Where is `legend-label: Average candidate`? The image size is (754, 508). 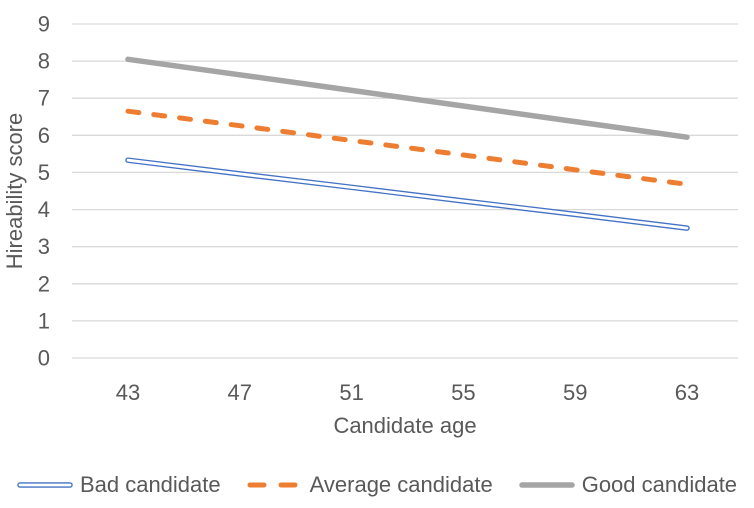
legend-label: Average candidate is located at coordinates (401, 484).